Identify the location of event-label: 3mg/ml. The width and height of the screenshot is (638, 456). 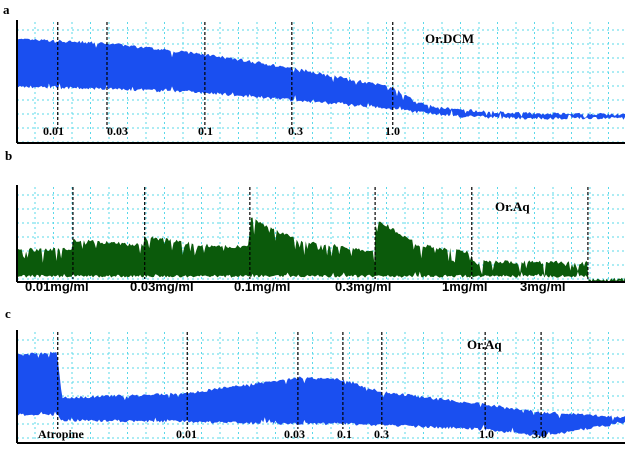
(543, 286).